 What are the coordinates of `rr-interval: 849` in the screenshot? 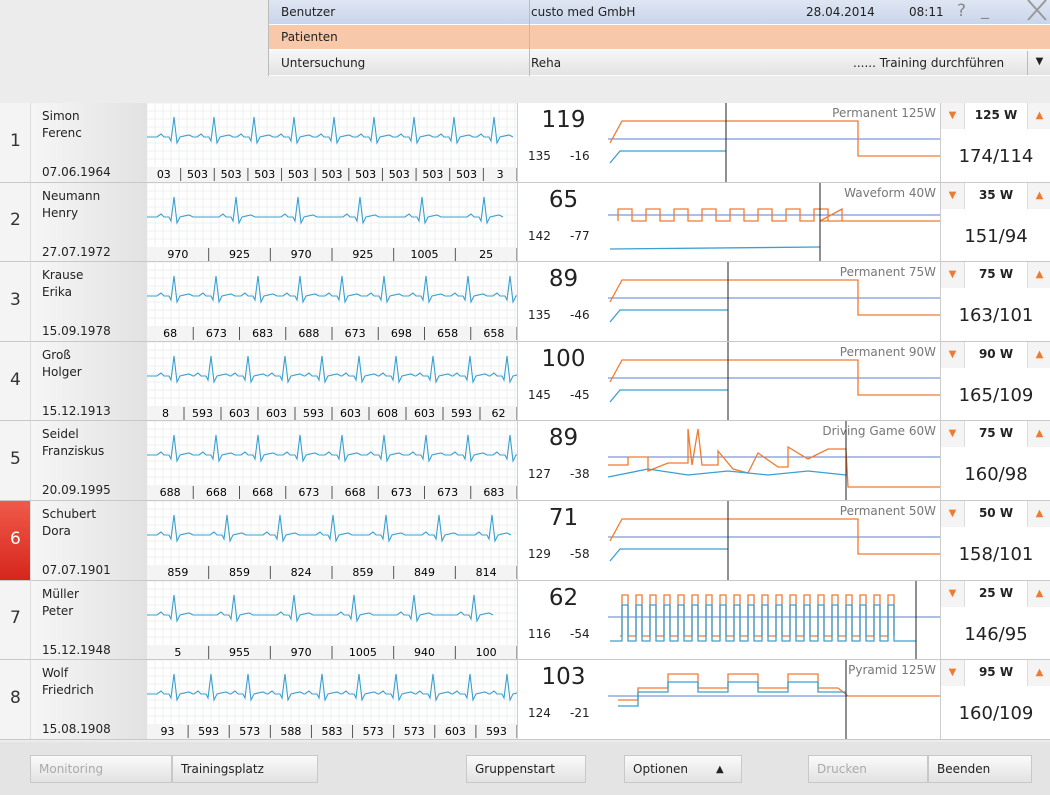 It's located at (424, 572).